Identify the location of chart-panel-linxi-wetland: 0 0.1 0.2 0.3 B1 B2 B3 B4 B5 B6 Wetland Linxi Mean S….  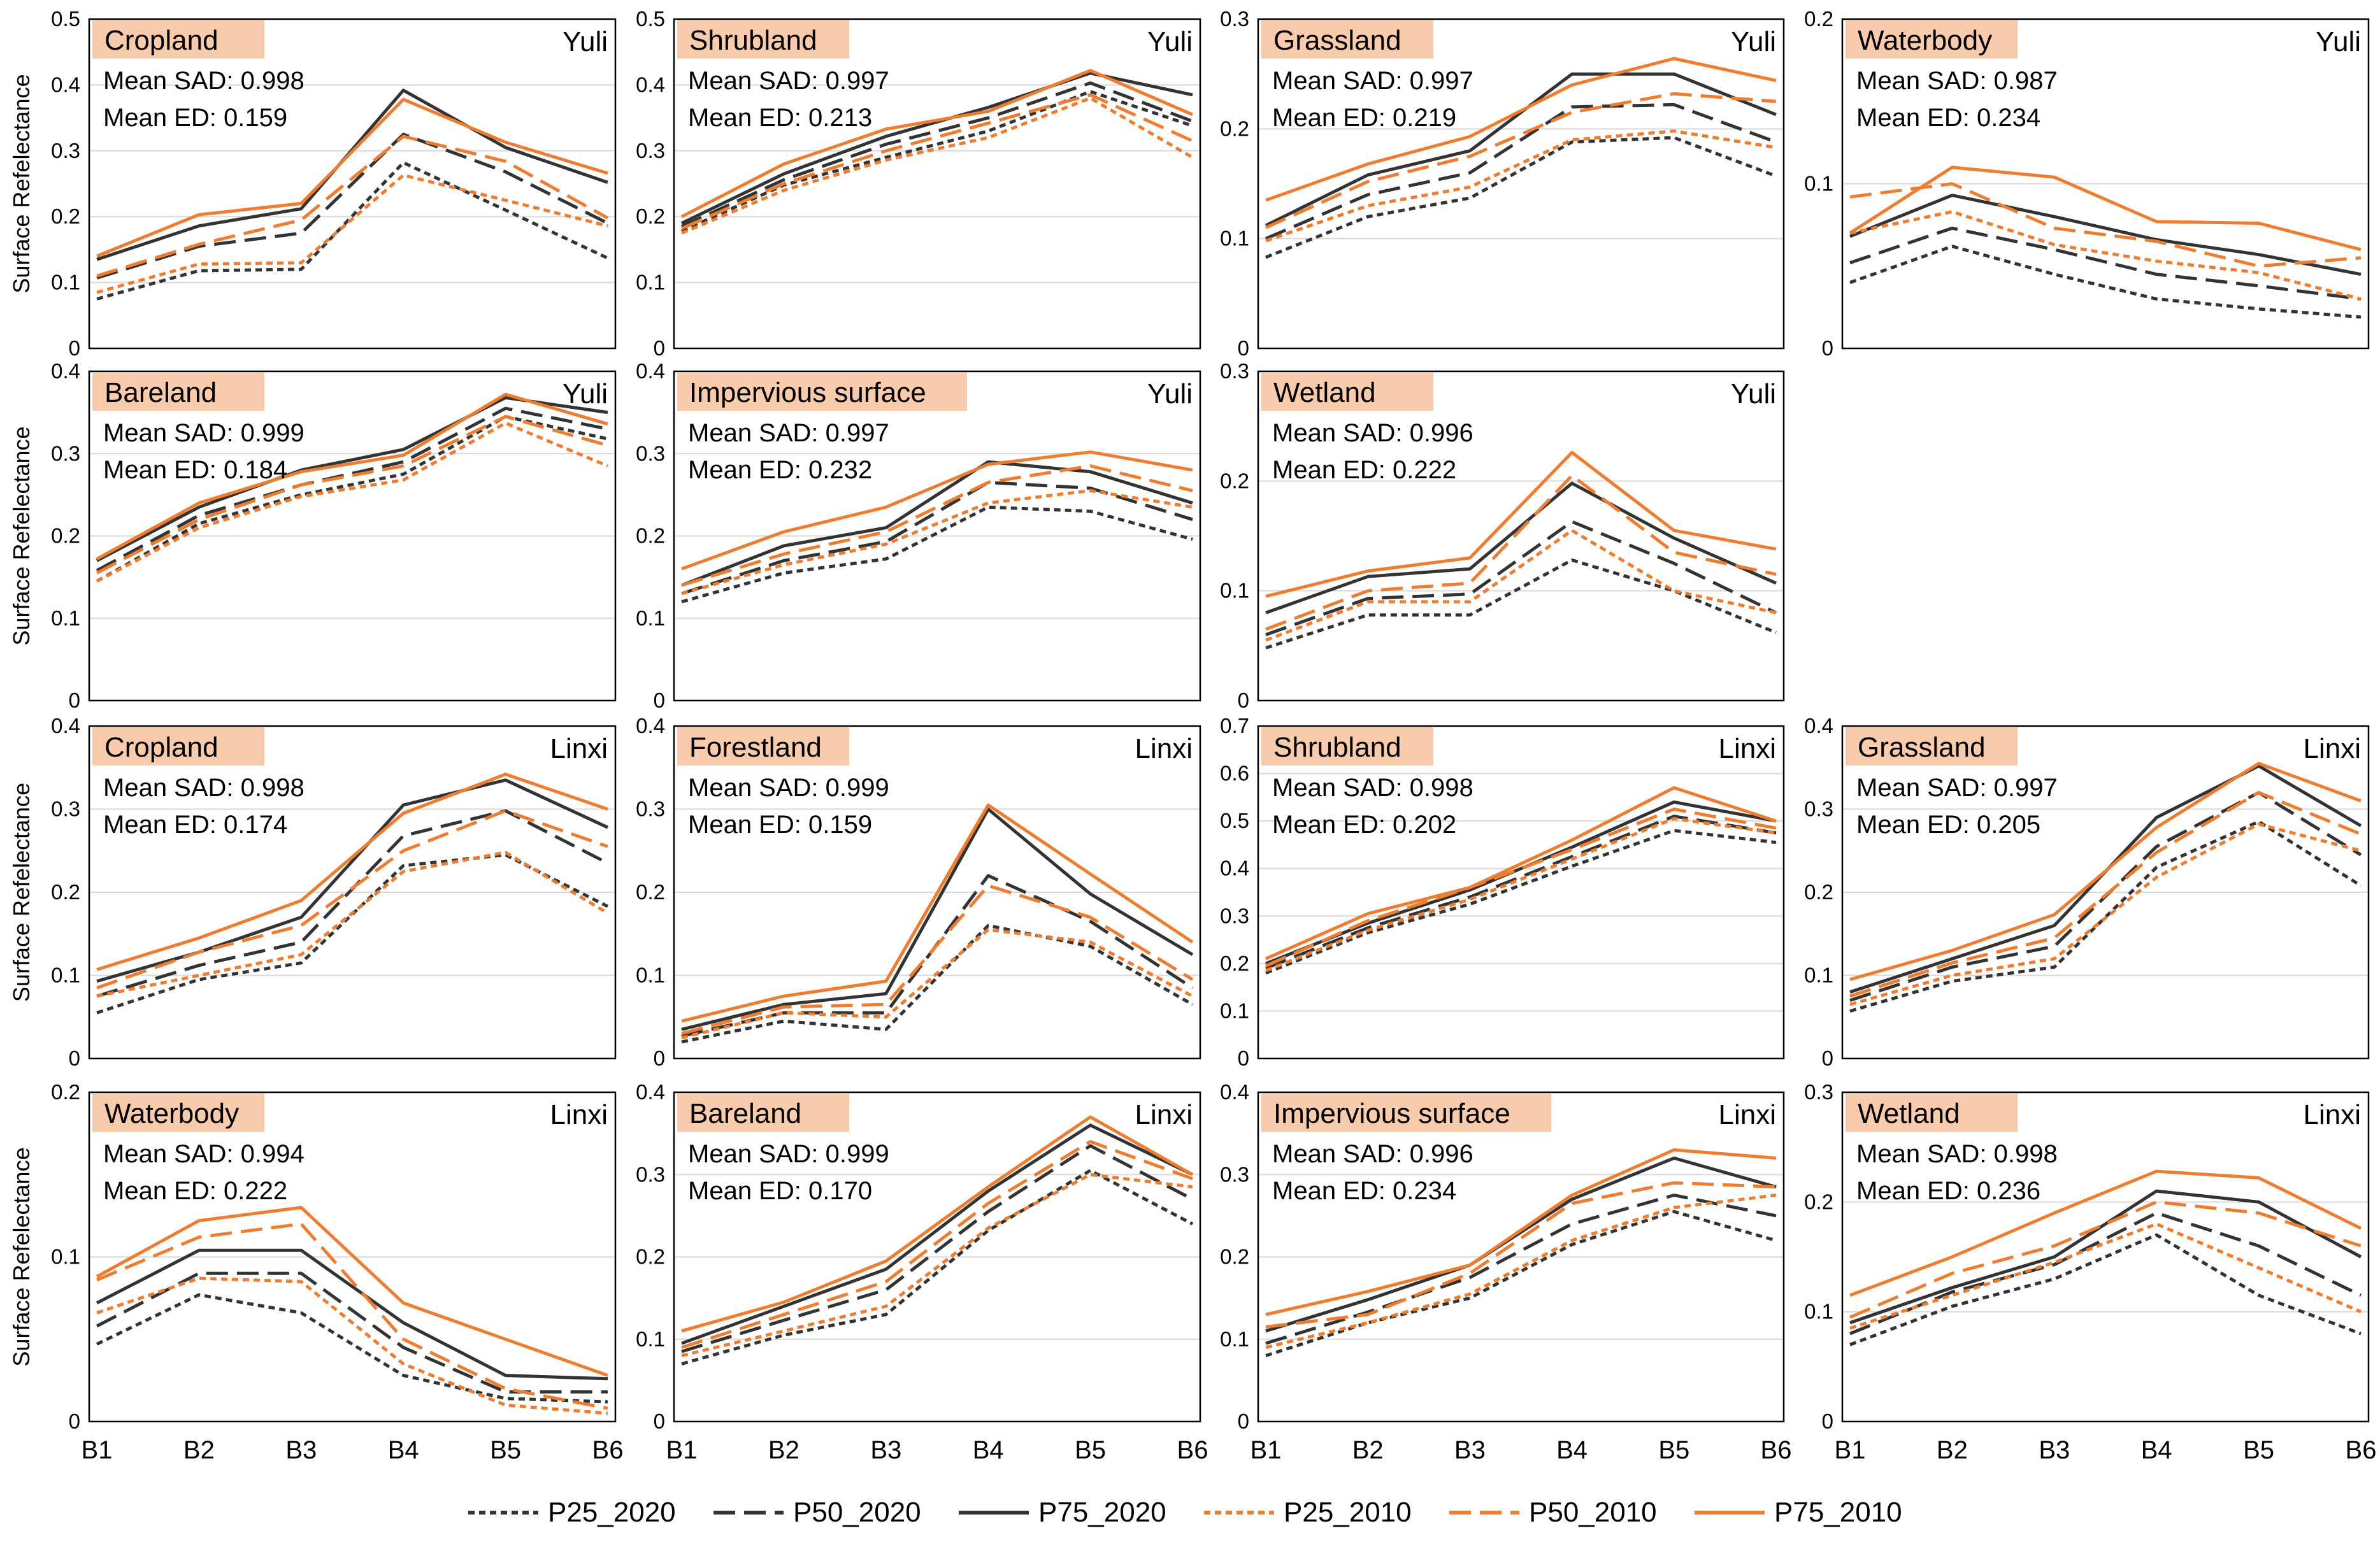
(2090, 1272).